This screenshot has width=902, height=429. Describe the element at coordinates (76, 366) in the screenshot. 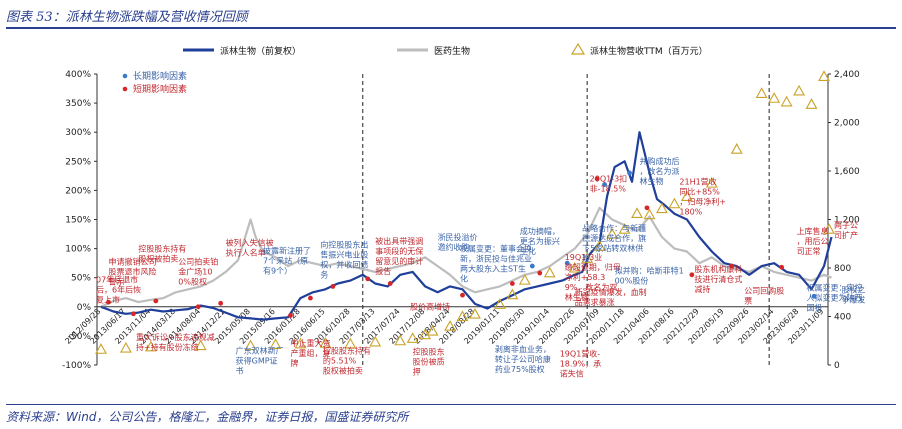

I see `left-tick-label: -100%` at that location.